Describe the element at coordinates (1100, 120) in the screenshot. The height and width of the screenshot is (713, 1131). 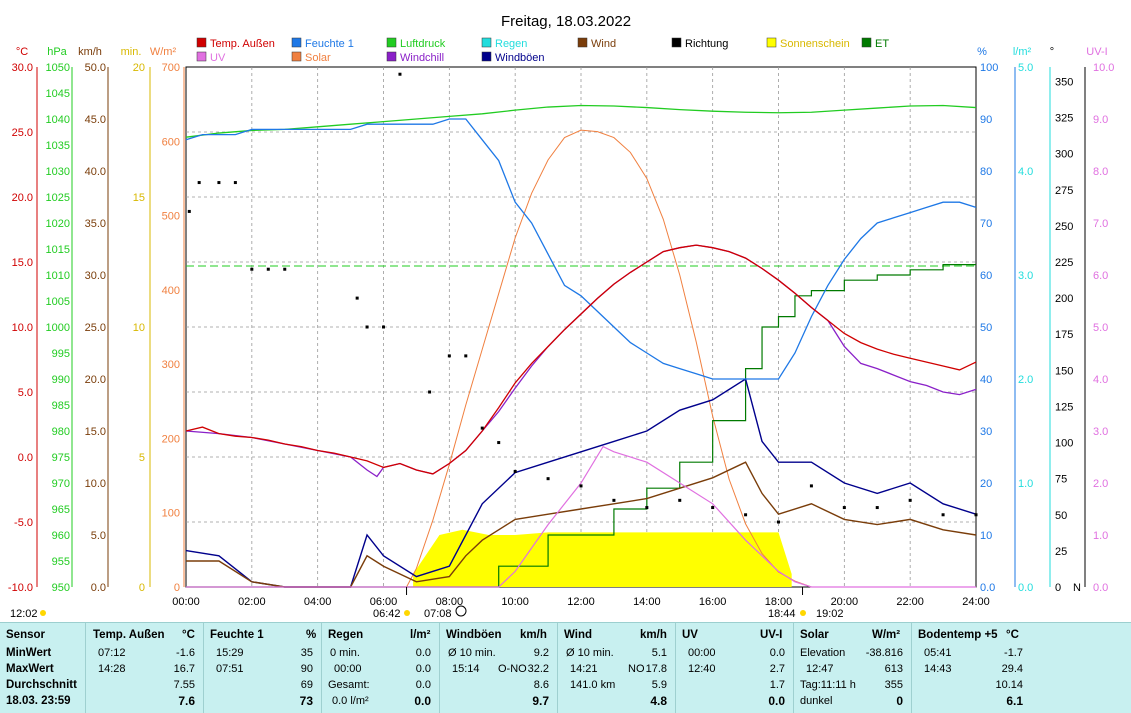
I see `uvi-axis-tick: 9.0` at that location.